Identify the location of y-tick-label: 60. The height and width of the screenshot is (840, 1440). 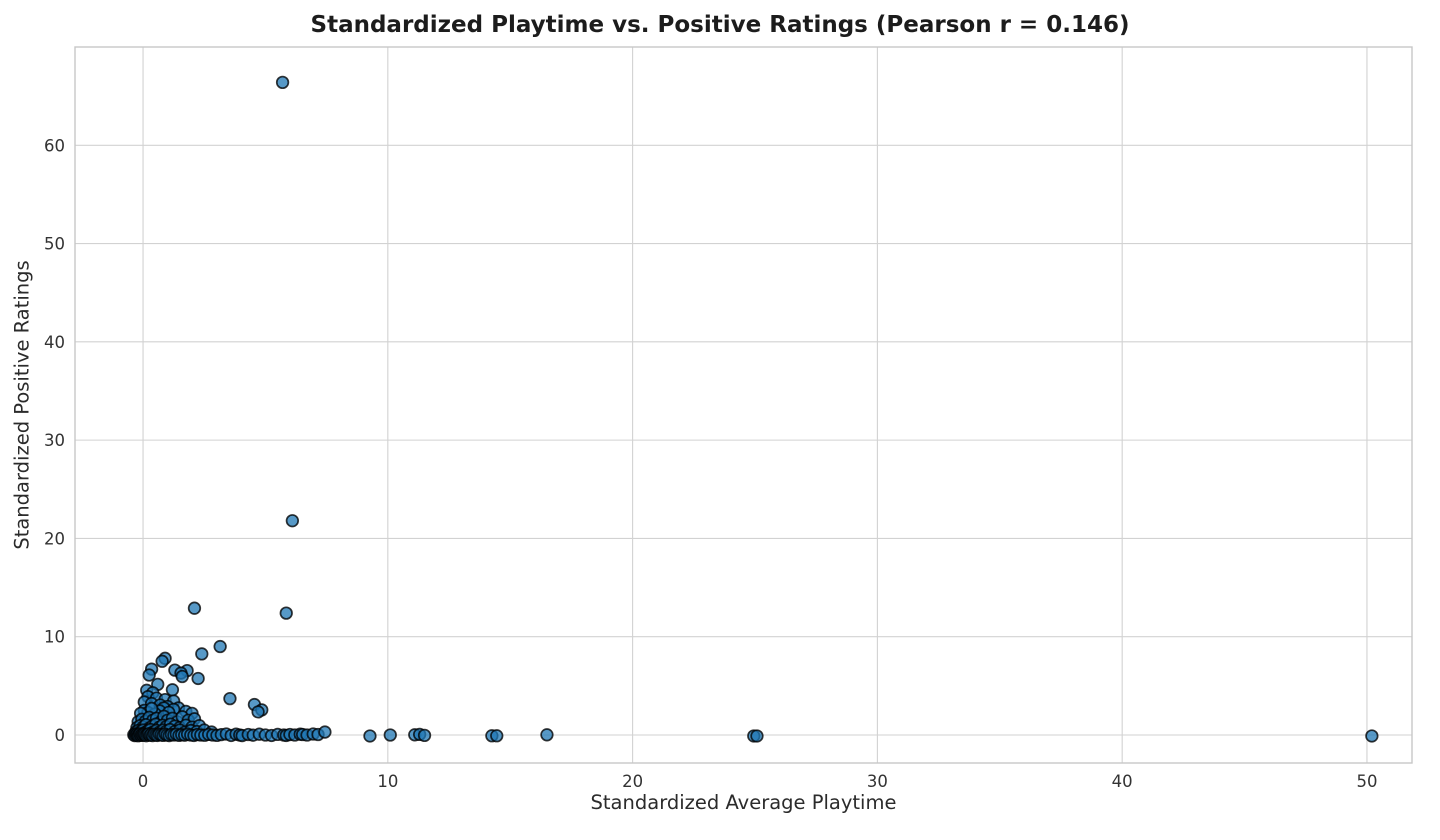
(54, 145).